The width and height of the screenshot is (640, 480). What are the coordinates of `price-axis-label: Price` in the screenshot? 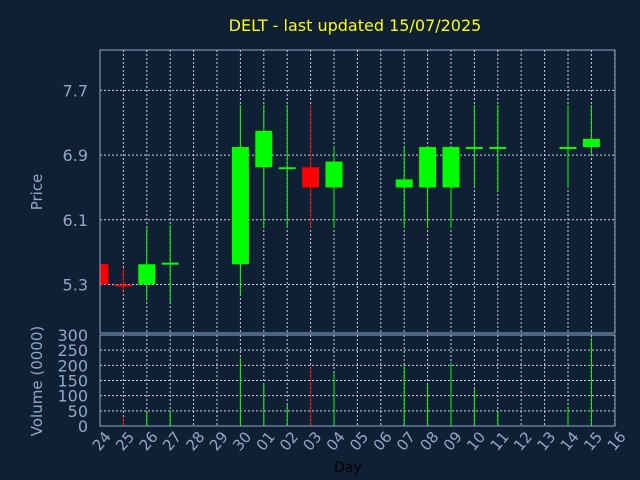 It's located at (37, 192).